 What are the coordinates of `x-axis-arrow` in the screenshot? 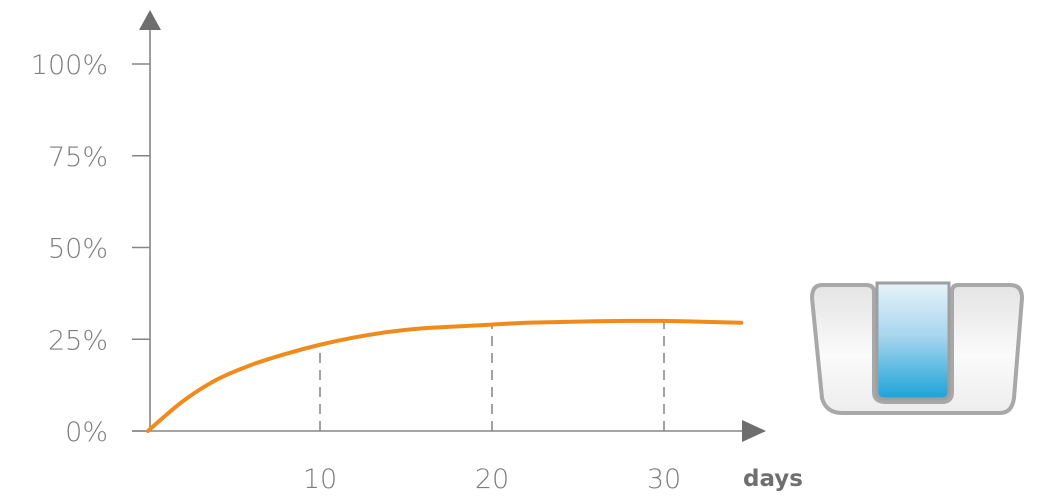 It's located at (754, 431).